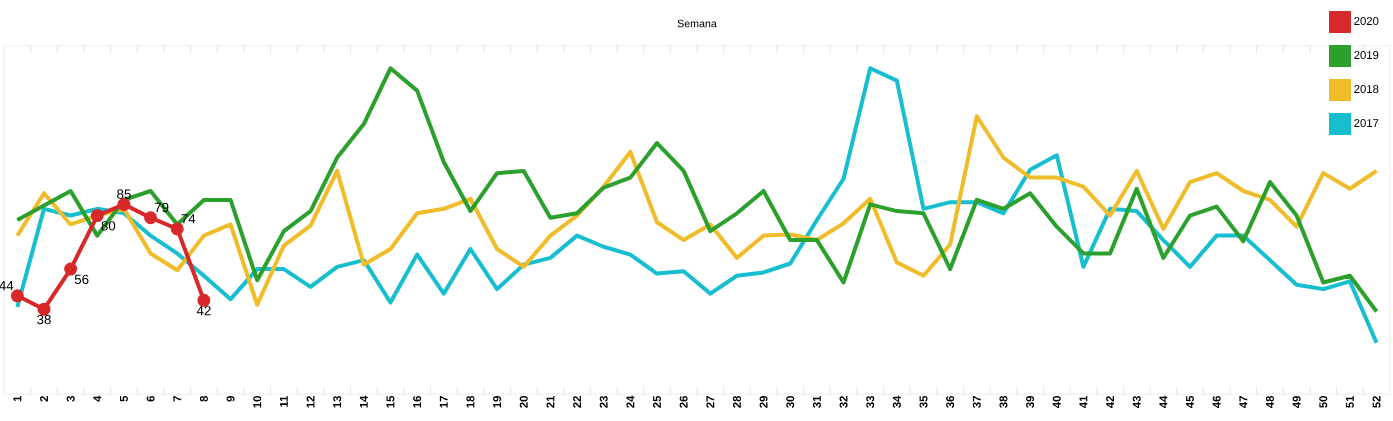 This screenshot has width=1393, height=421. What do you see at coordinates (124, 194) in the screenshot?
I see `data-label: 85` at bounding box center [124, 194].